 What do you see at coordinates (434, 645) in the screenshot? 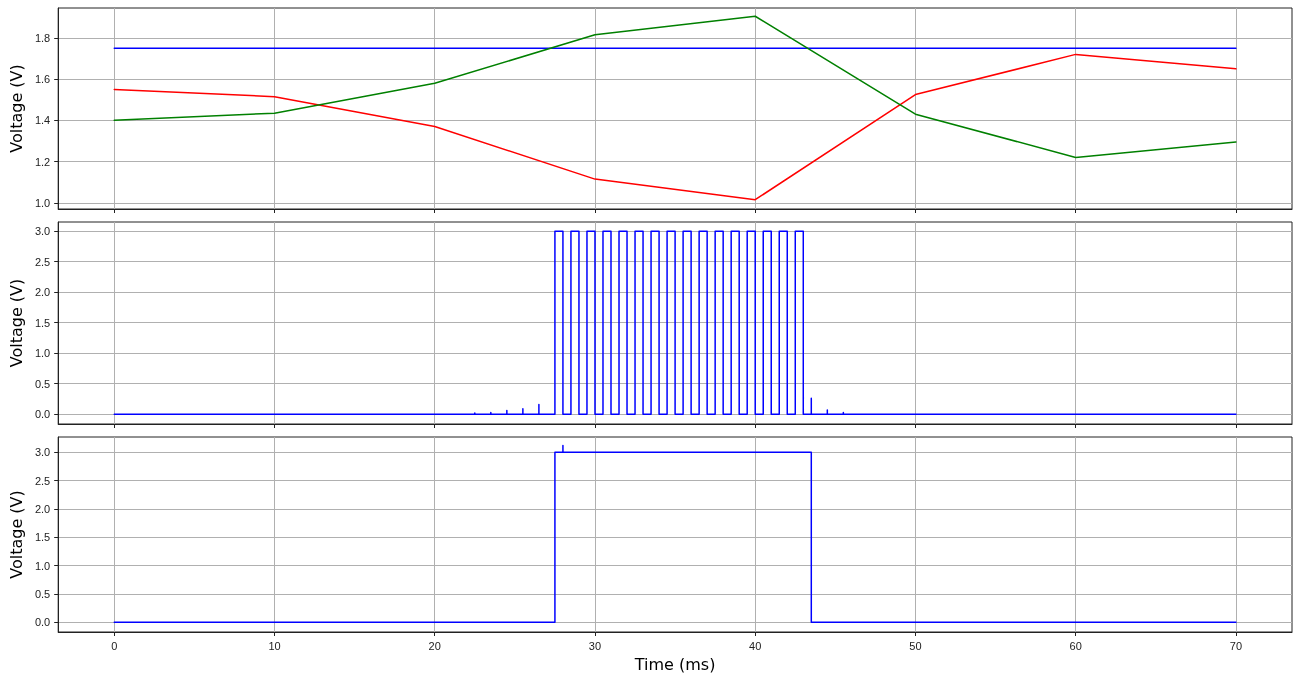
I see `x-tick-label: 20` at bounding box center [434, 645].